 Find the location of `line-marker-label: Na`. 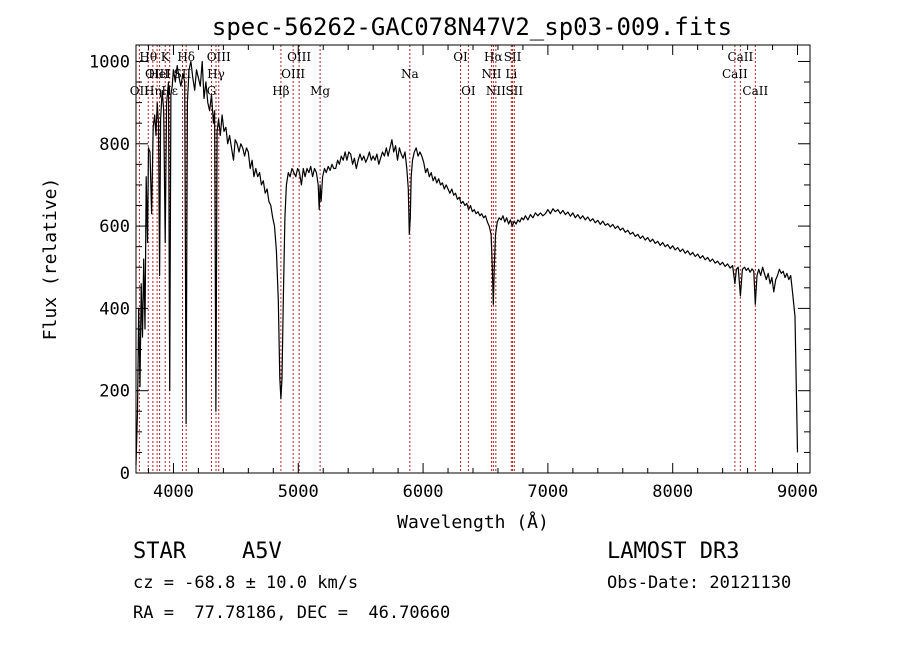

line-marker-label: Na is located at coordinates (410, 74).